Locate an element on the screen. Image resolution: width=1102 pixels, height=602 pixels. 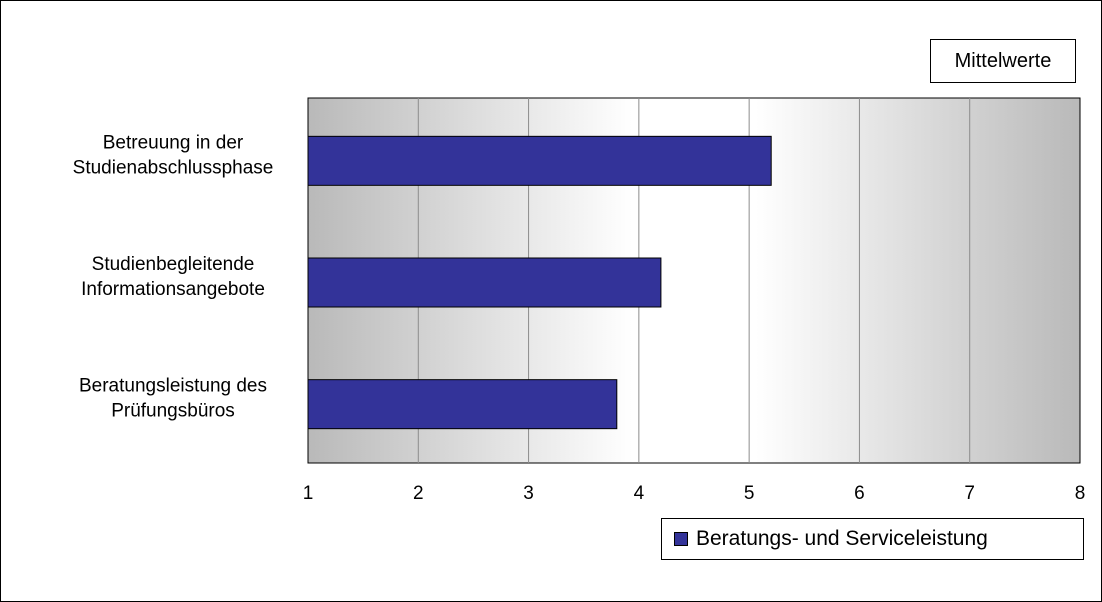
x-tick-label: 8 is located at coordinates (1080, 493).